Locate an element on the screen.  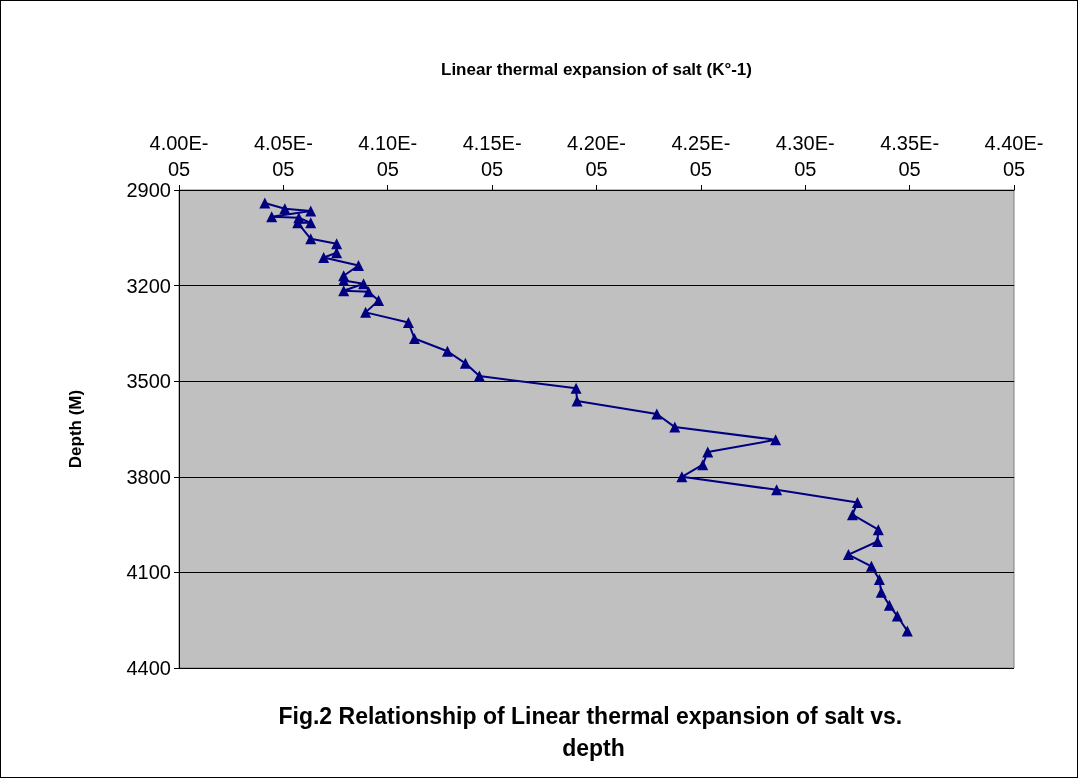
x-tick-label: 4.15E-05 is located at coordinates (492, 156).